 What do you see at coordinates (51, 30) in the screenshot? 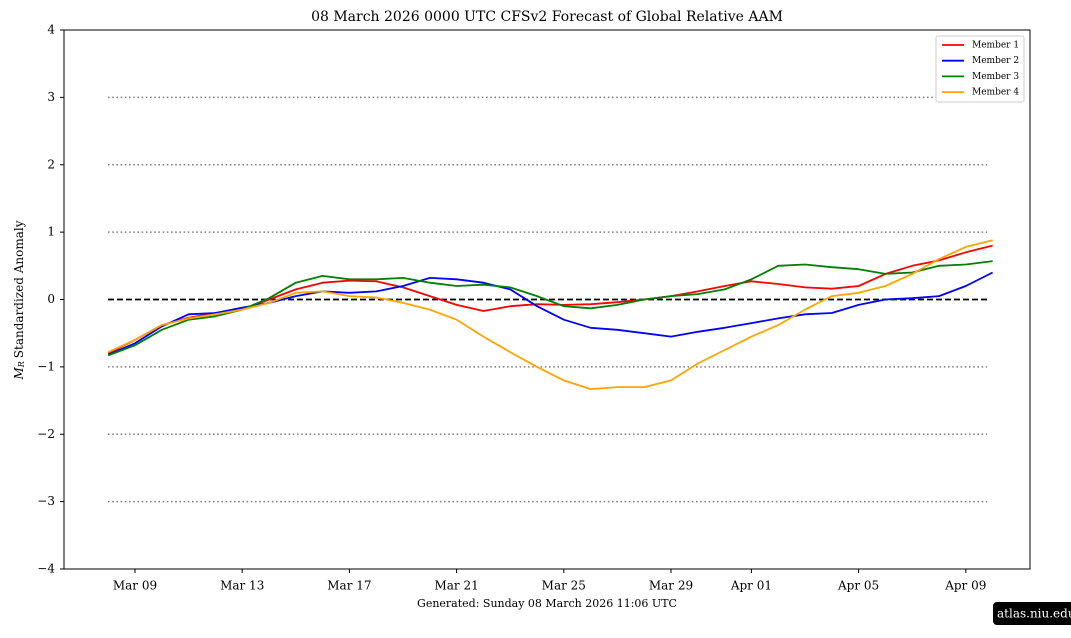
I see `y-tick-label: 4` at bounding box center [51, 30].